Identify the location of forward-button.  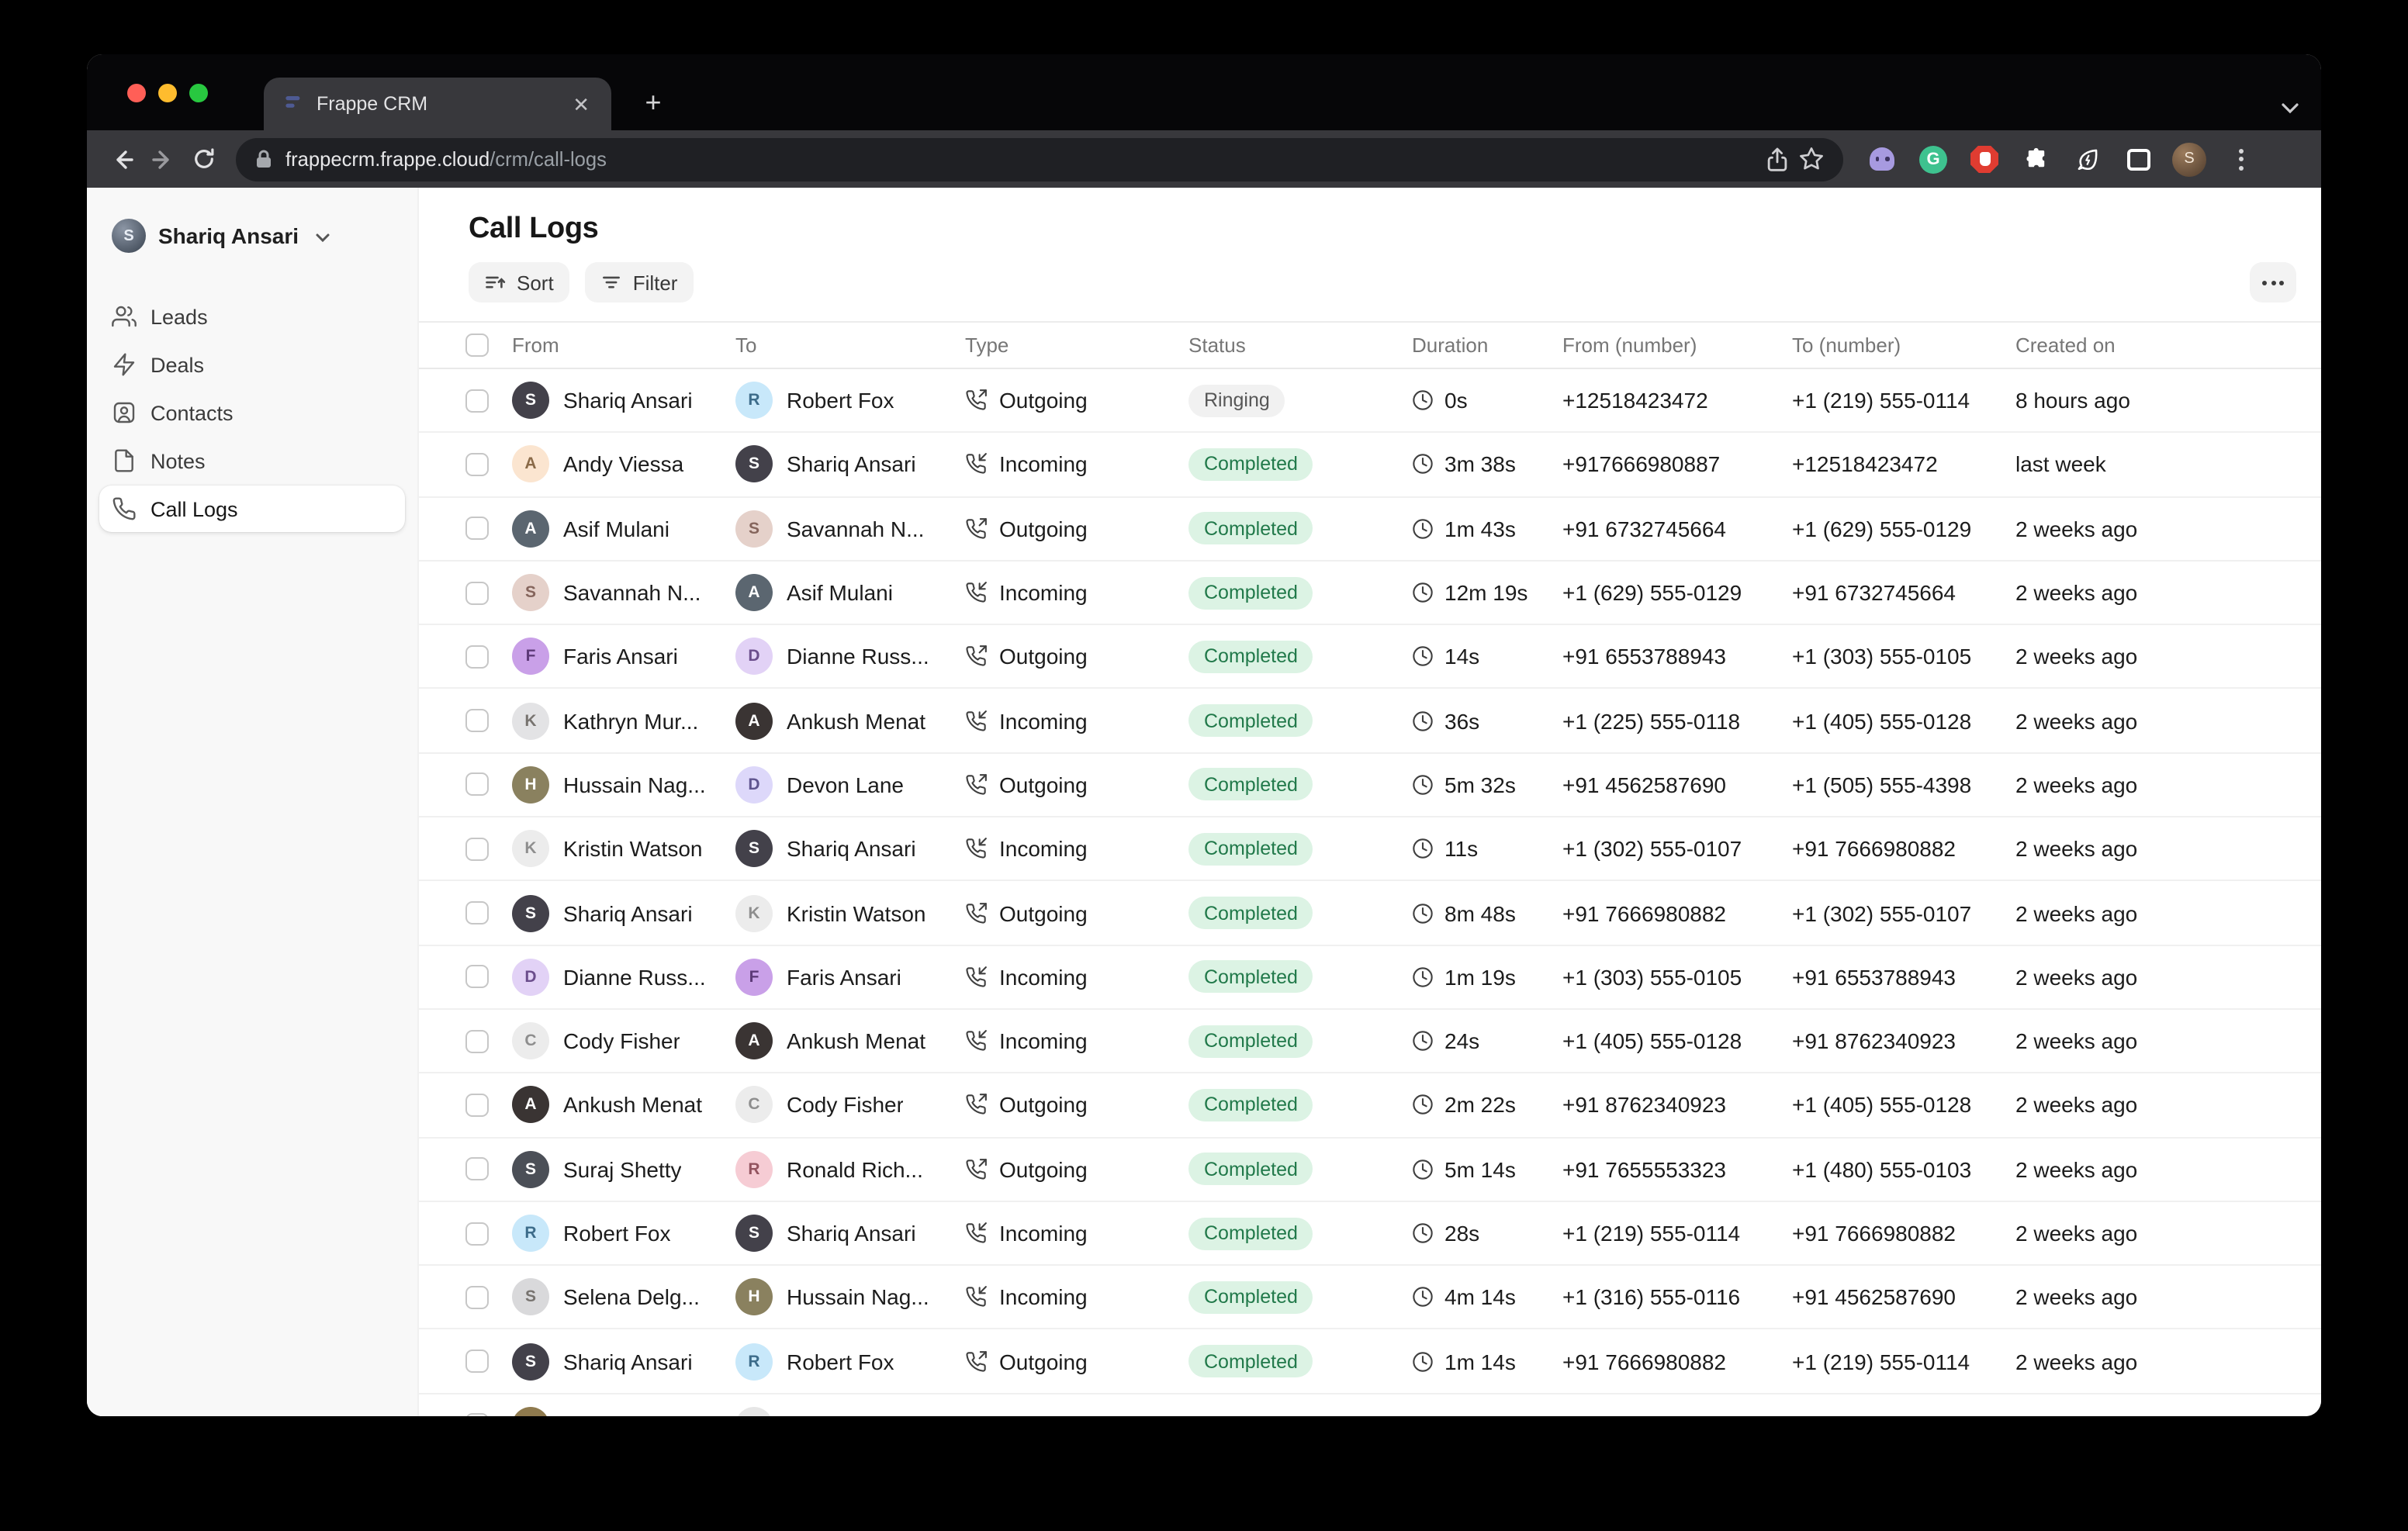
(163, 159).